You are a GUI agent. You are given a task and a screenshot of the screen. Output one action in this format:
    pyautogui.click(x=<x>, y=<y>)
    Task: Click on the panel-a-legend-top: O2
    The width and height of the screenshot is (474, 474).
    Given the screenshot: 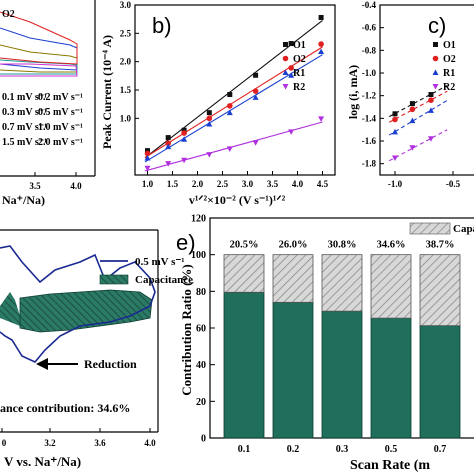 What is the action you would take?
    pyautogui.click(x=8, y=14)
    